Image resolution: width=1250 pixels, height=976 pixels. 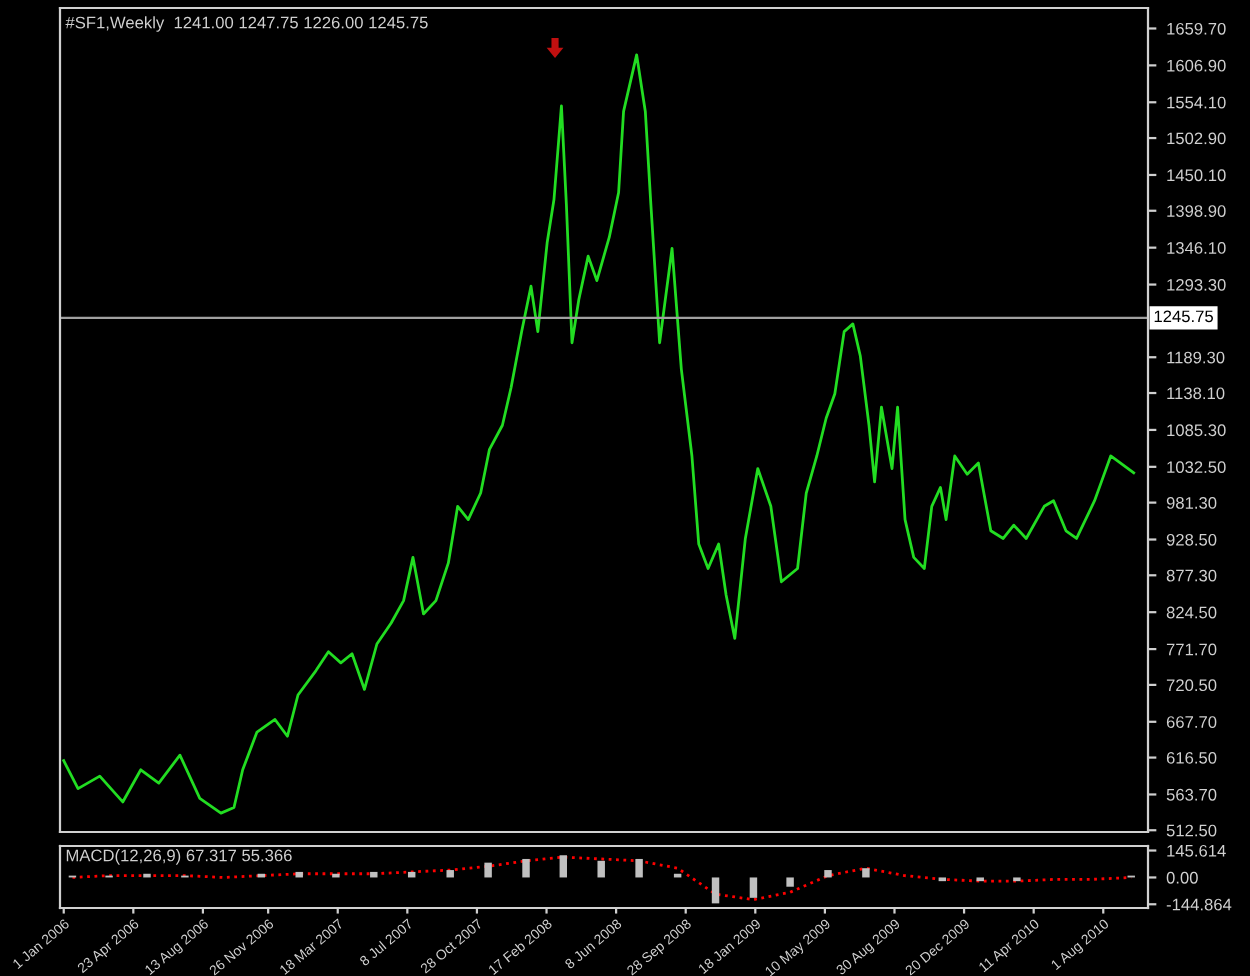 I want to click on y-tick-label: 771.70, so click(x=1191, y=649).